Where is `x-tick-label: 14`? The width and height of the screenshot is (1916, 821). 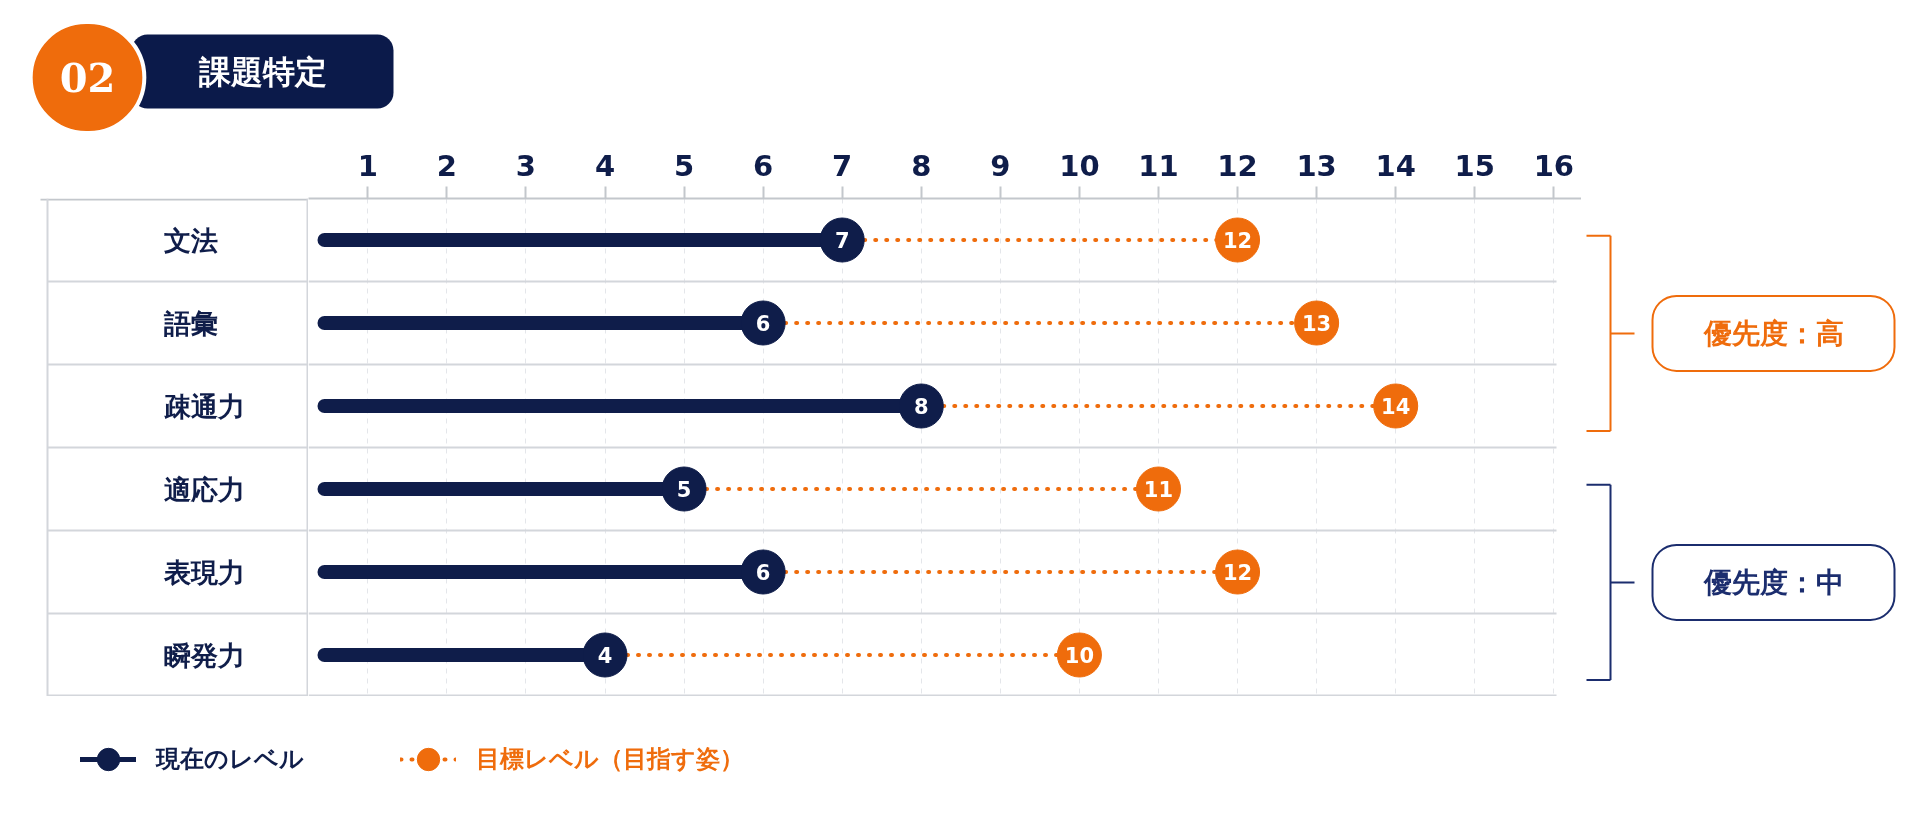 x-tick-label: 14 is located at coordinates (1395, 165).